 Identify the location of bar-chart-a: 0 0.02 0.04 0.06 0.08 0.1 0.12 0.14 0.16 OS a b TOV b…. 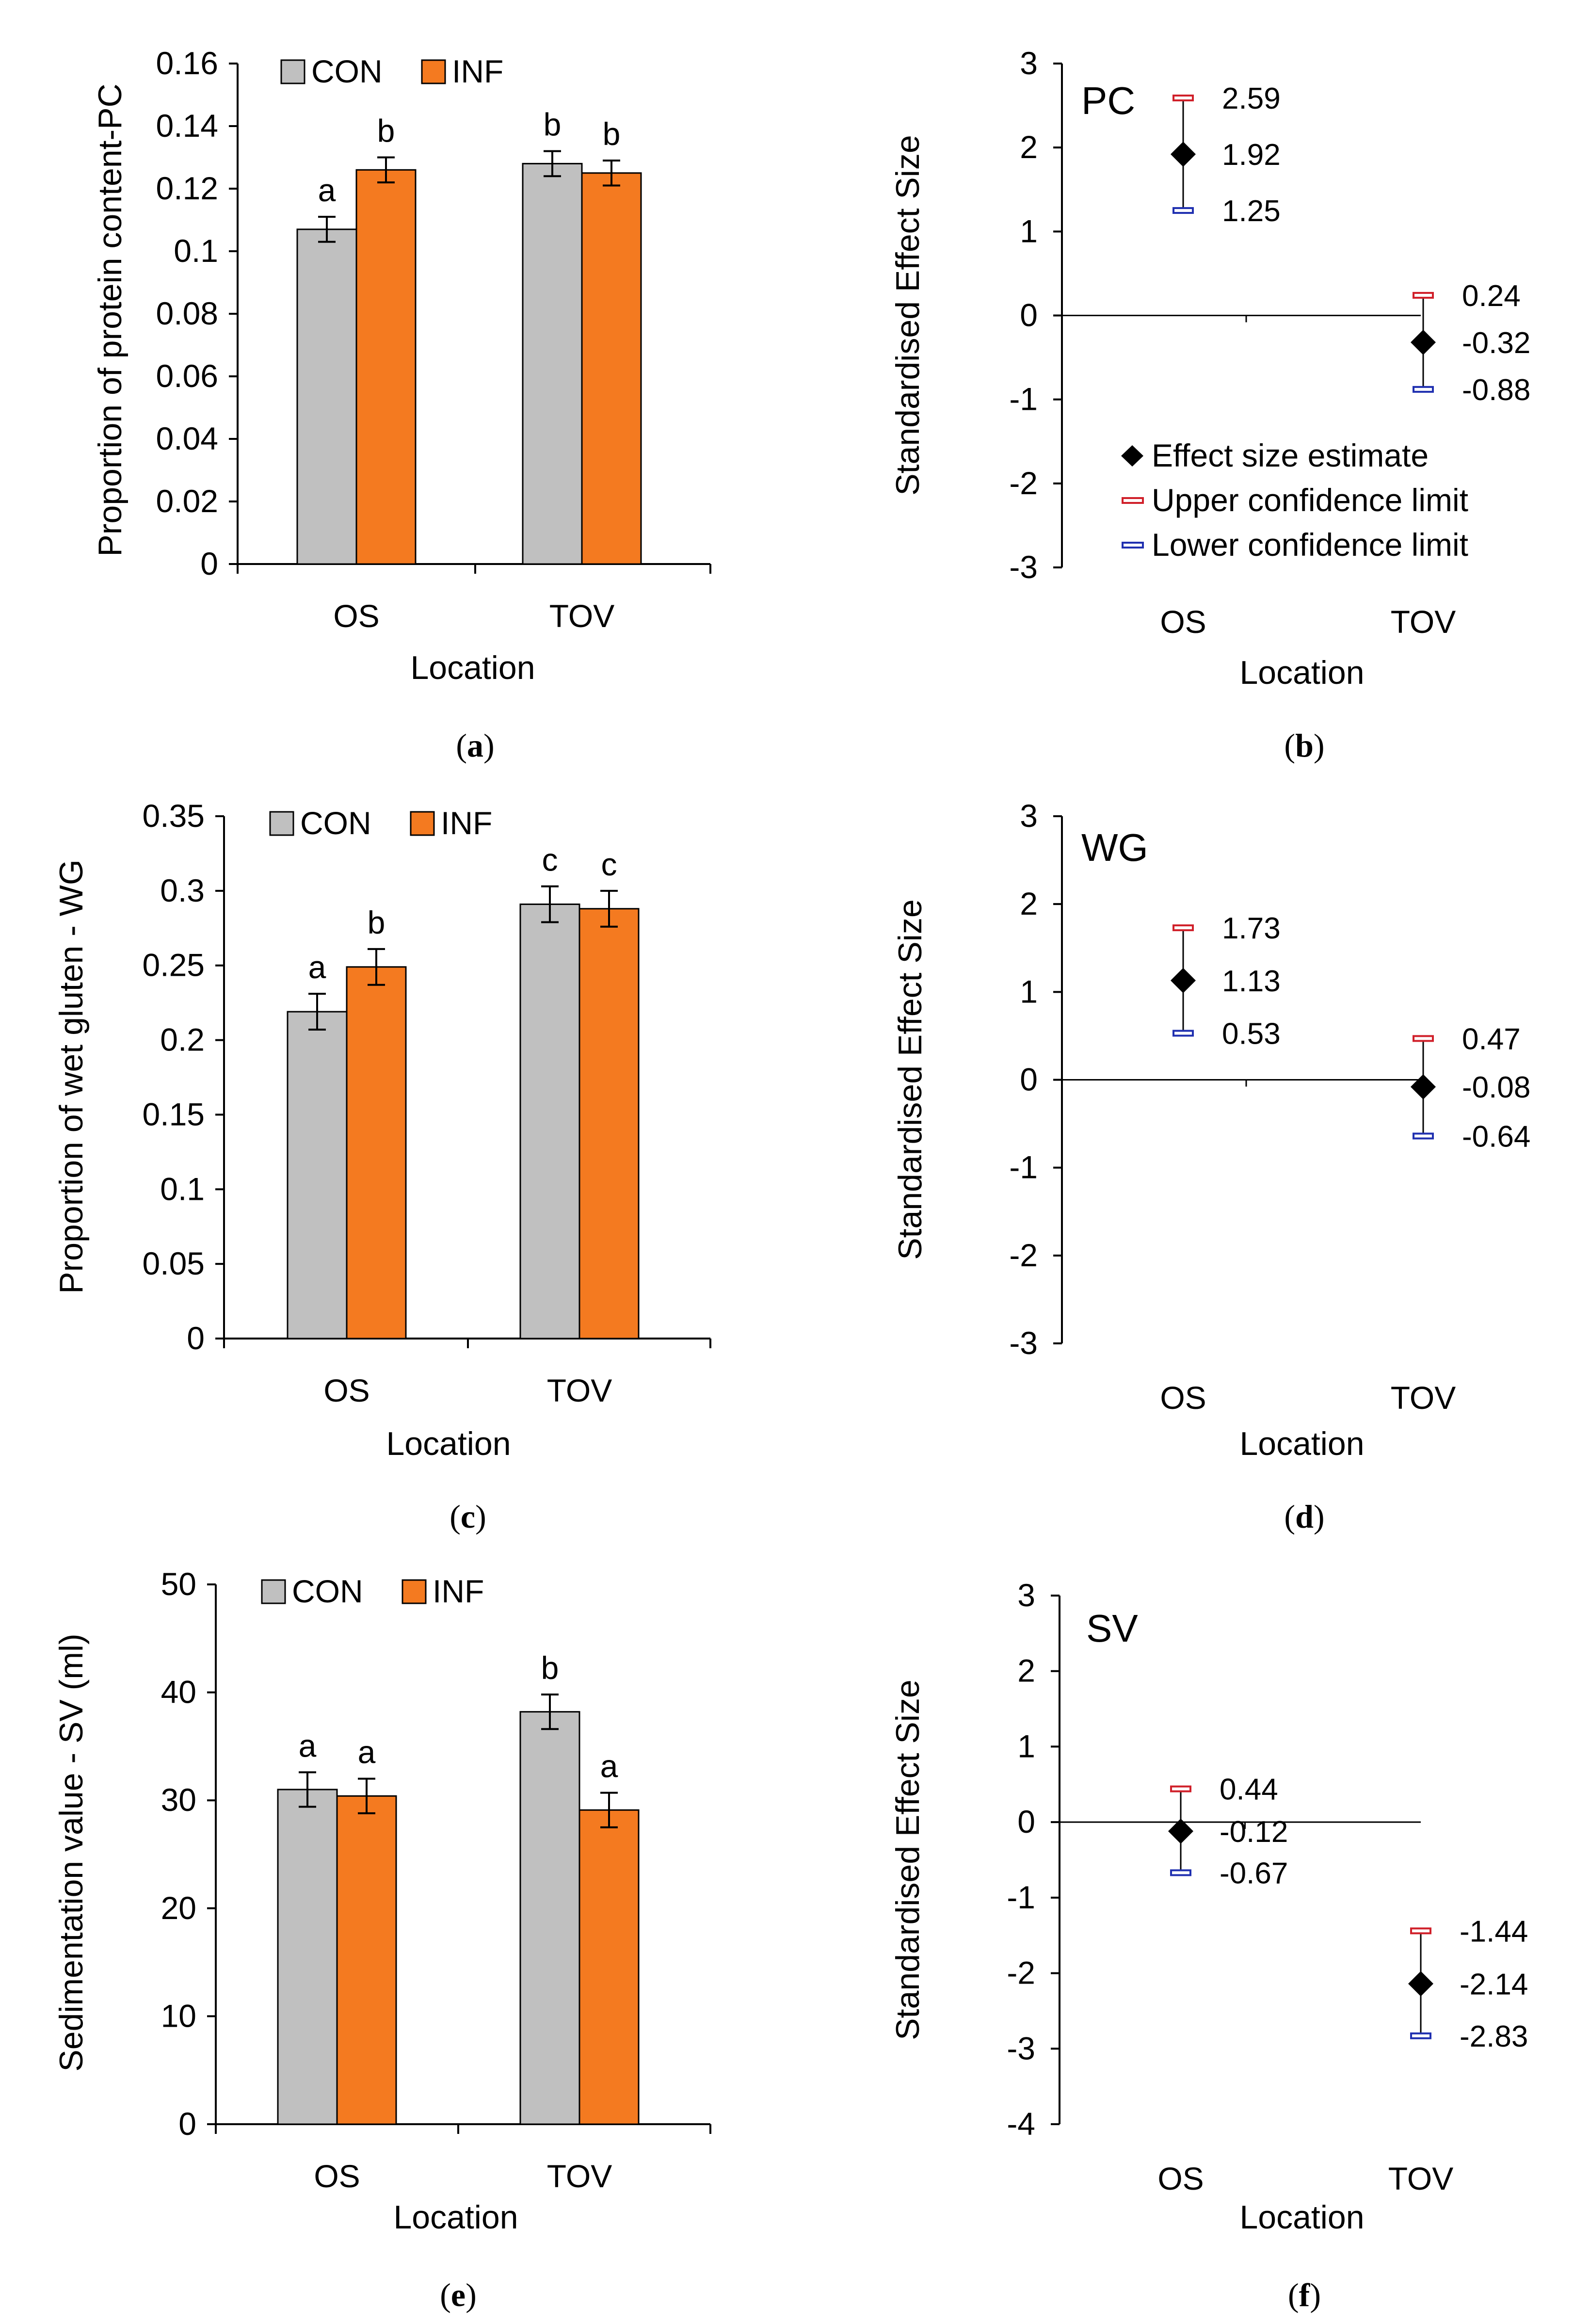
(401, 404).